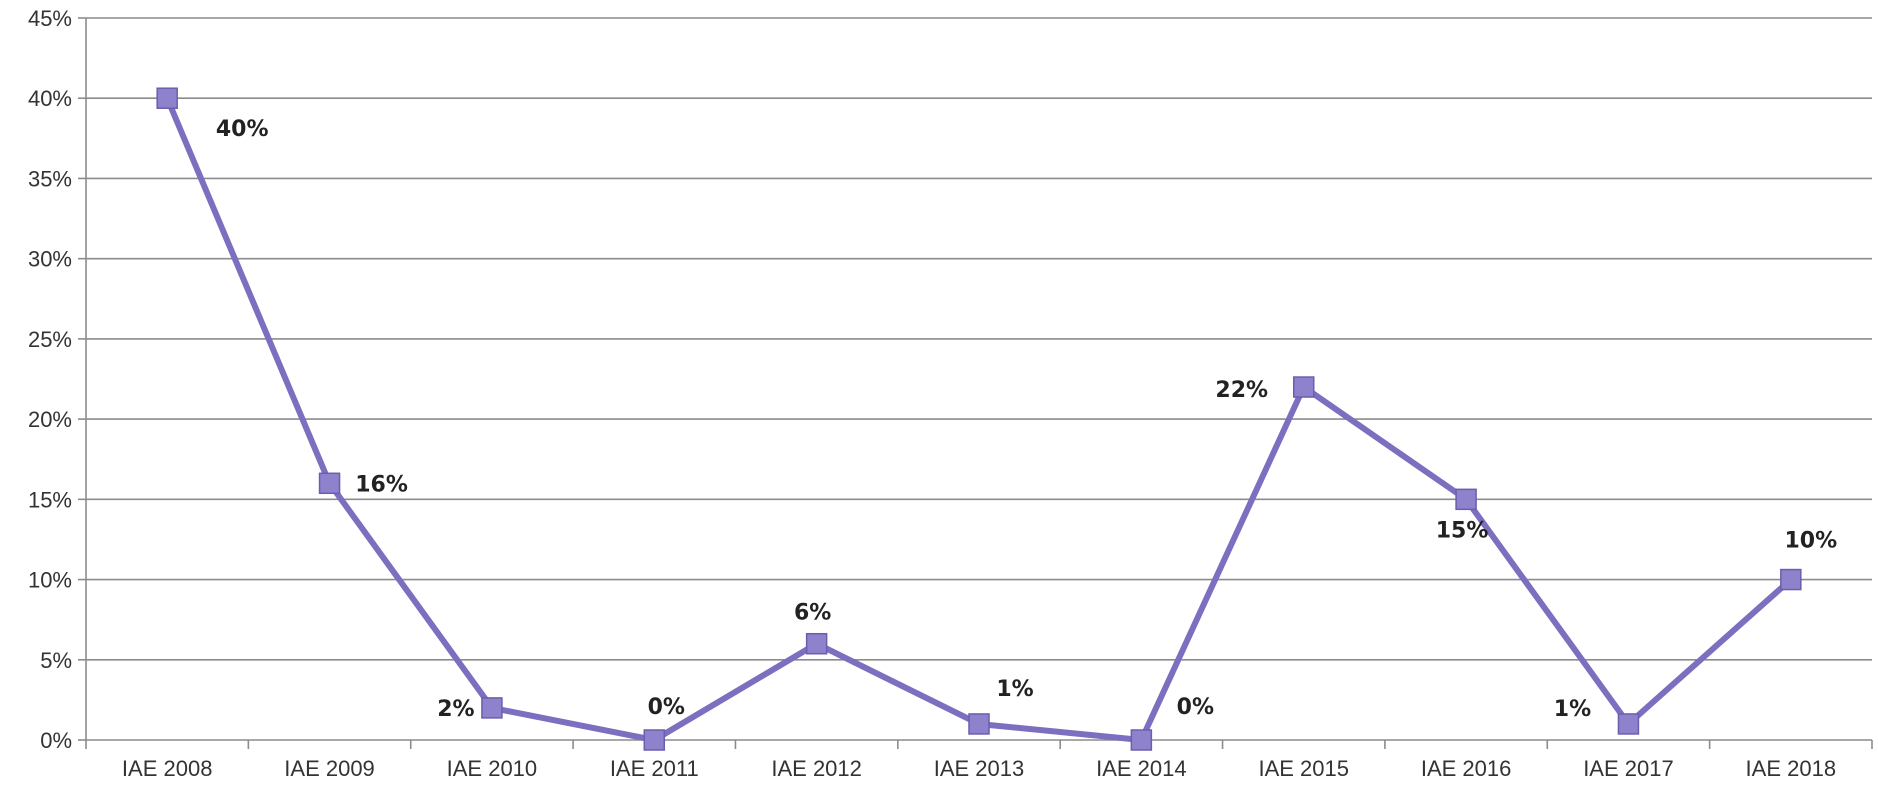 This screenshot has height=792, width=1878. I want to click on data-label: 16%, so click(381, 484).